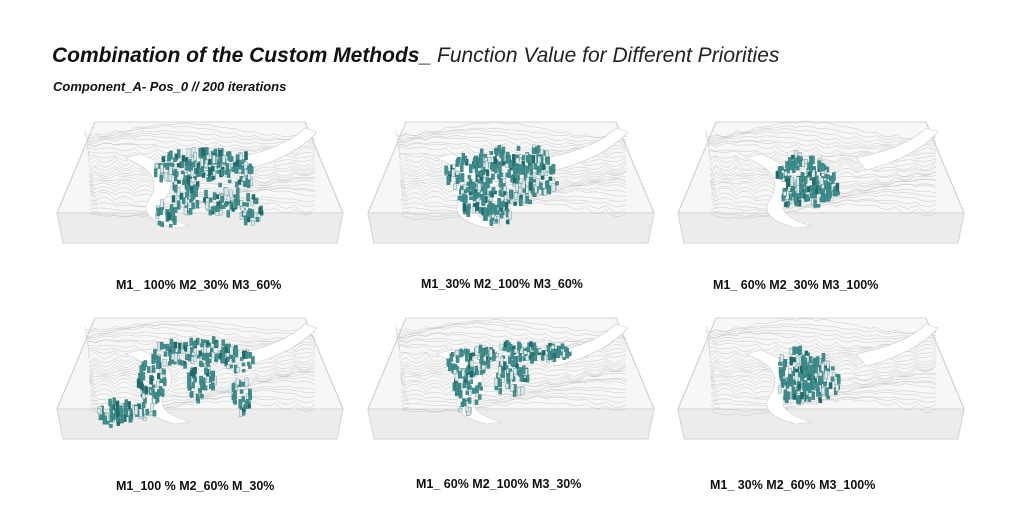  I want to click on panel-caption-5: M1_ 60% M2_100% M3_30%, so click(499, 484).